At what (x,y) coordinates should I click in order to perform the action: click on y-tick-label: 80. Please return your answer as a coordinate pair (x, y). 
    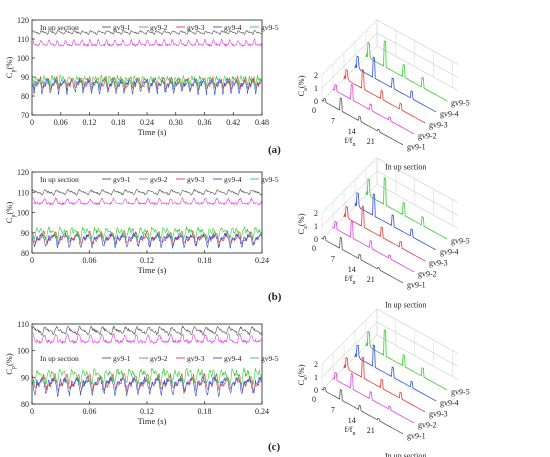
    Looking at the image, I should click on (25, 253).